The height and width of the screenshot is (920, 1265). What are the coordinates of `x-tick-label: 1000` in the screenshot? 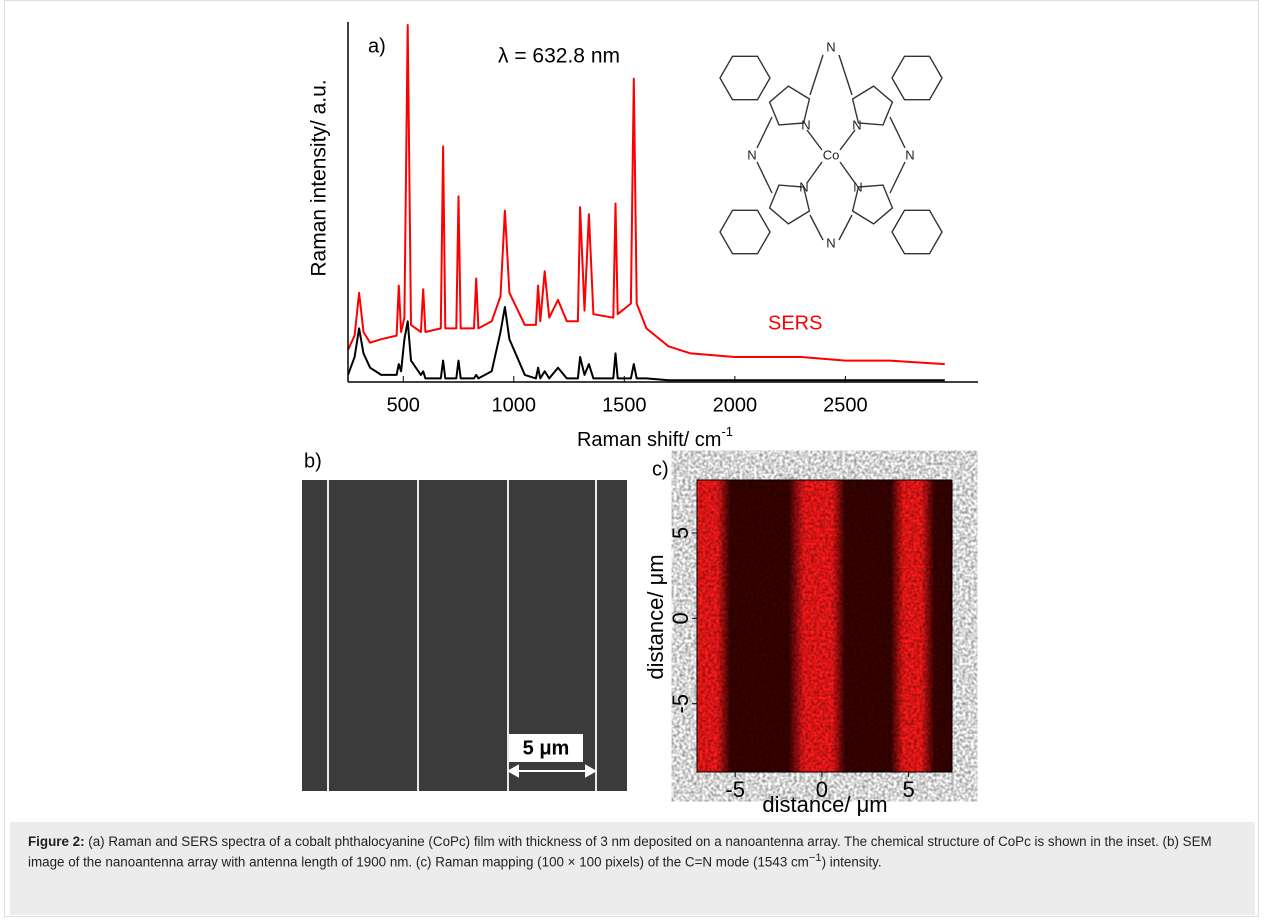 It's located at (514, 405).